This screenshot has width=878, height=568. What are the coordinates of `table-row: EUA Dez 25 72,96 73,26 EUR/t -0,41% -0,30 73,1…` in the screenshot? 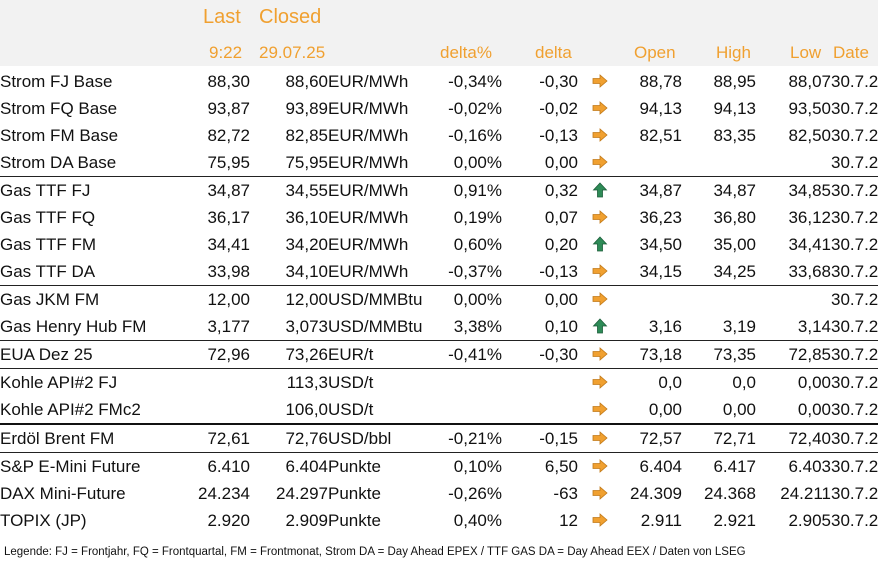 It's located at (439, 354).